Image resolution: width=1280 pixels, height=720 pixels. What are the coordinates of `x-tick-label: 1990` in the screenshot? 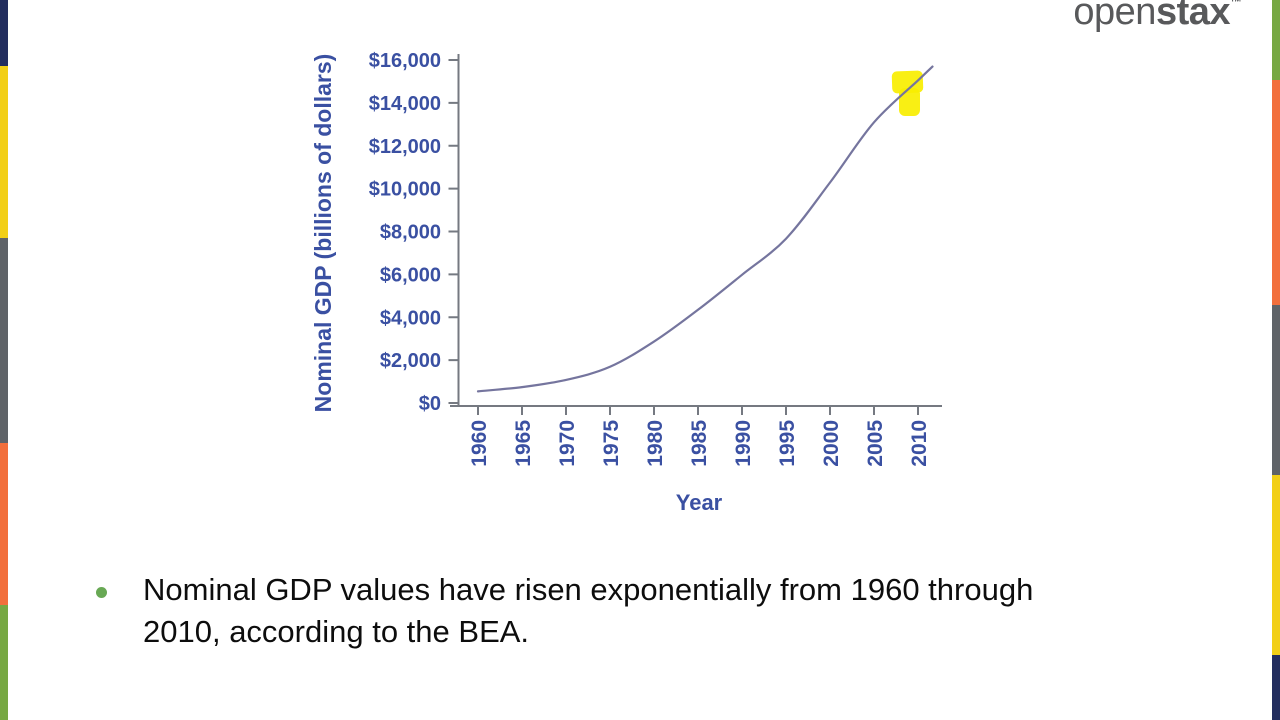 It's located at (743, 443).